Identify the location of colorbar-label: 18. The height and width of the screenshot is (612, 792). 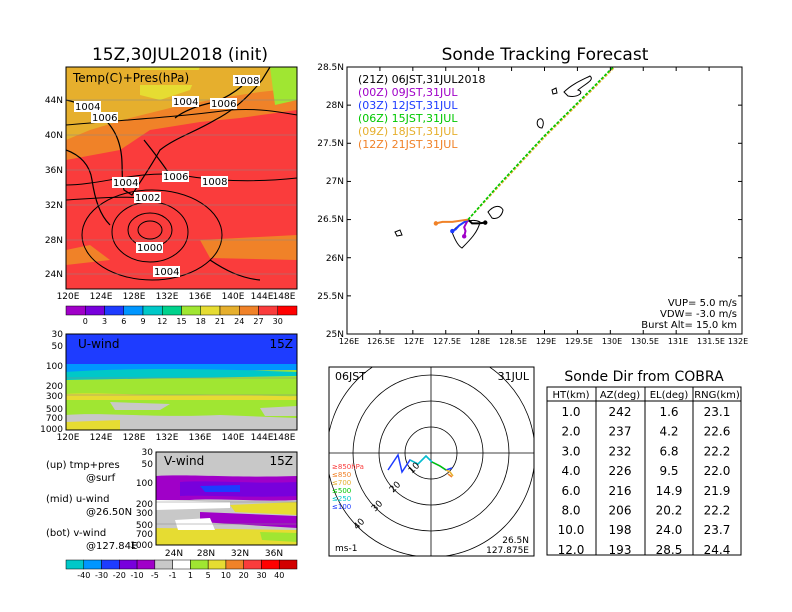
(201, 321).